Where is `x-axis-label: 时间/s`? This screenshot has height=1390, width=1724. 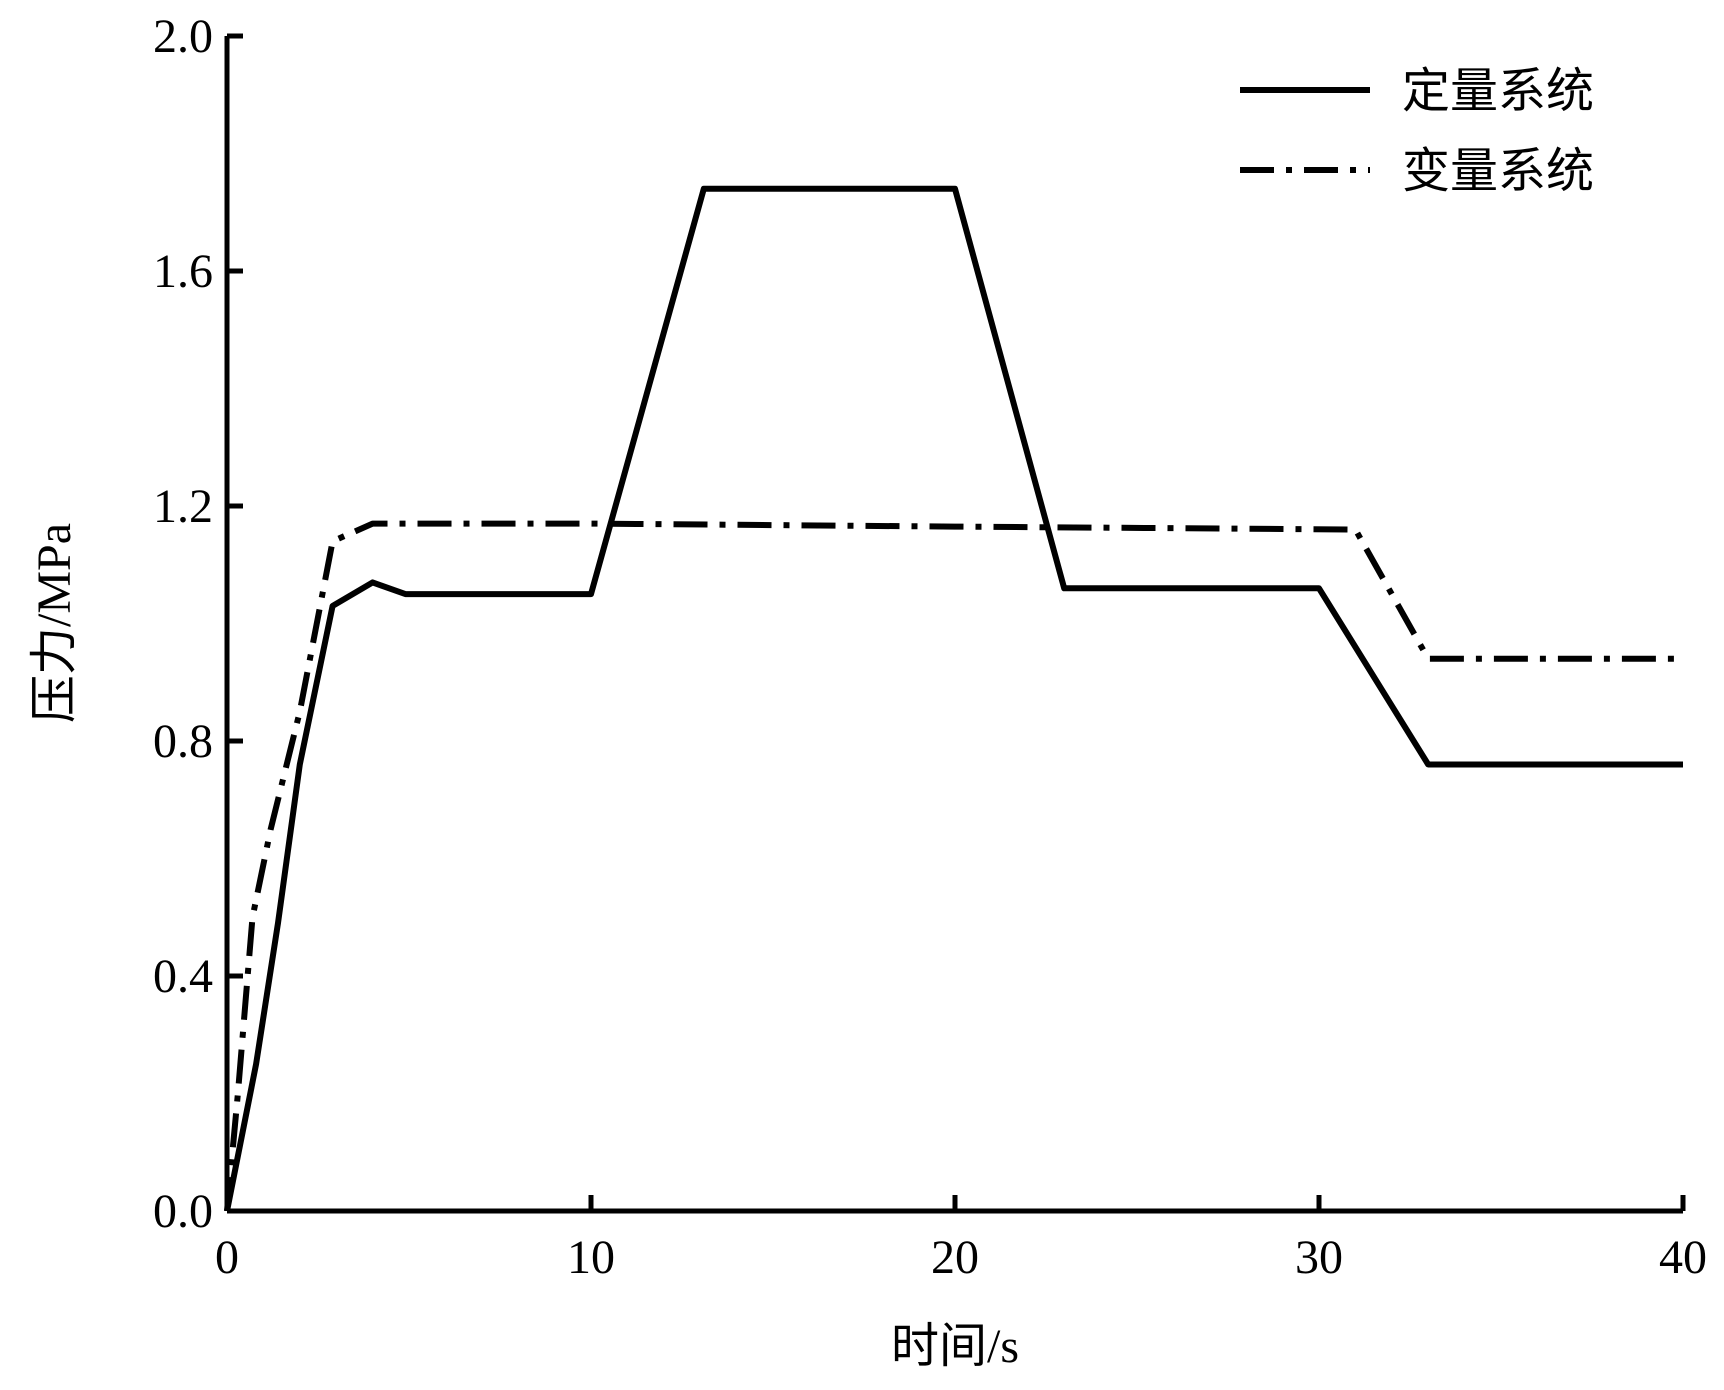
x-axis-label: 时间/s is located at coordinates (955, 1346).